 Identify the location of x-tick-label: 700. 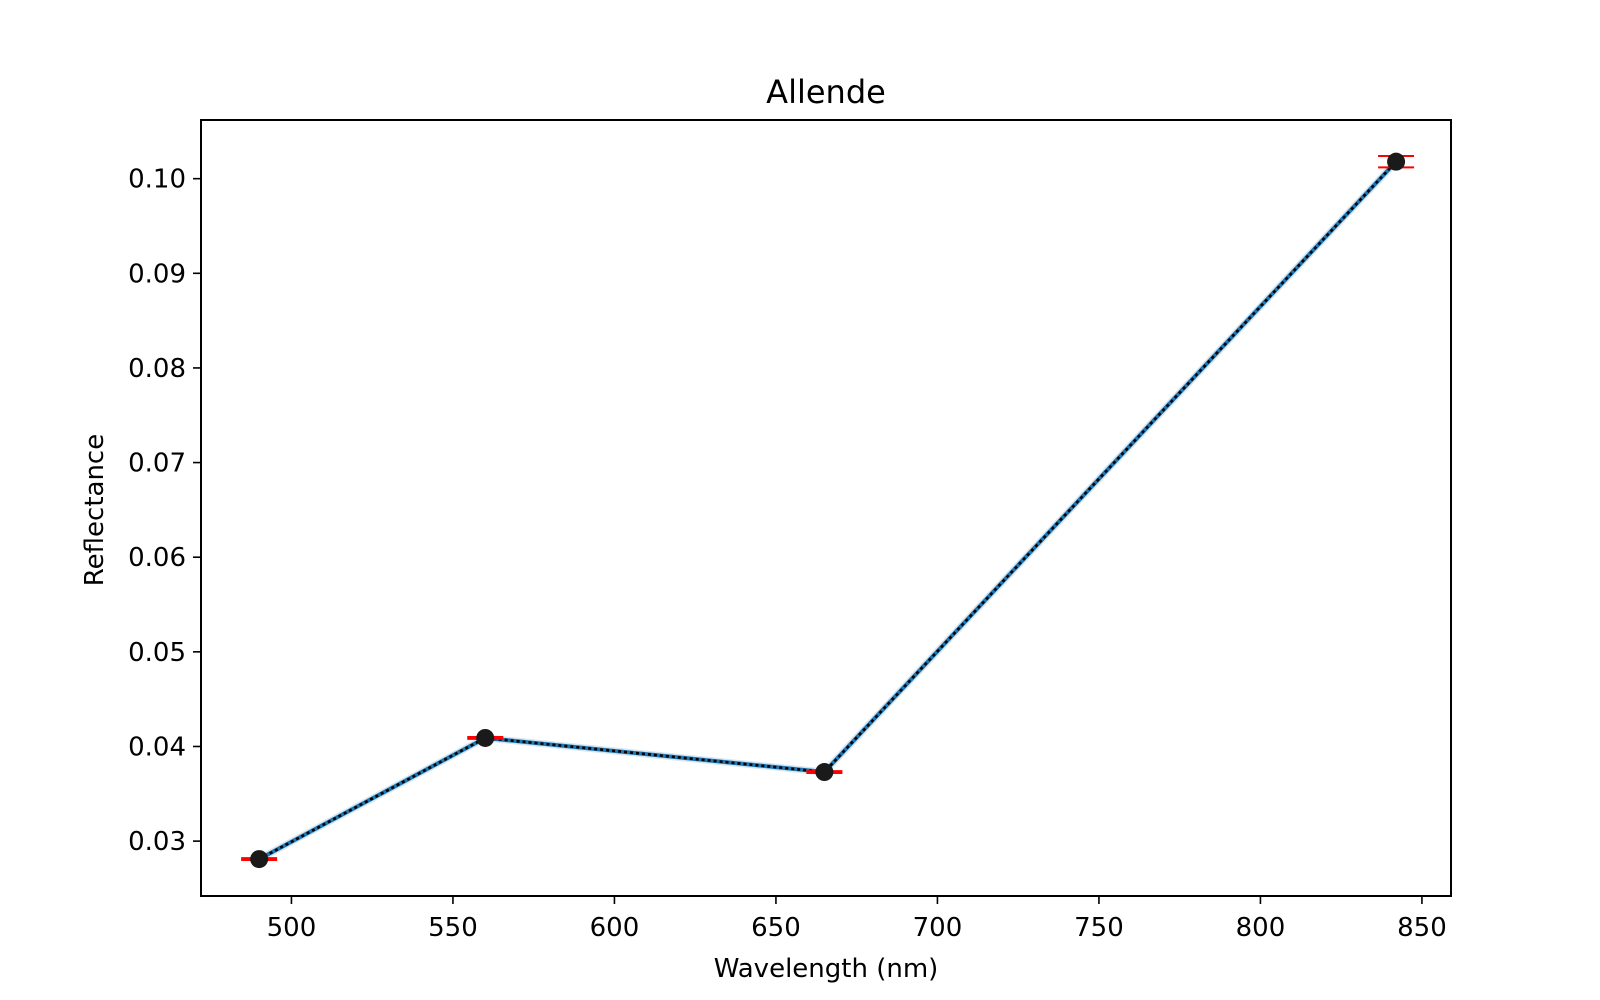
(938, 928).